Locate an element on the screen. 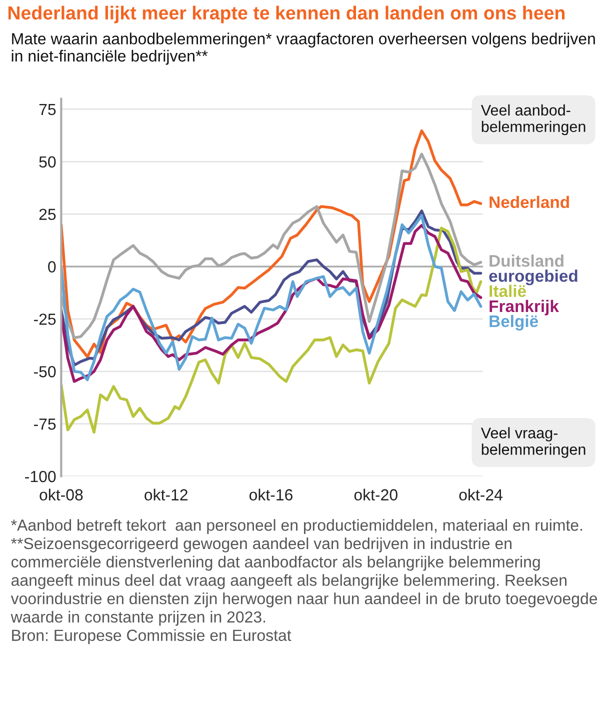  text: *Aanbod betreft tekort aan personeel en productiemiddelen, materiaal en ruimte. is located at coordinates (296, 526).